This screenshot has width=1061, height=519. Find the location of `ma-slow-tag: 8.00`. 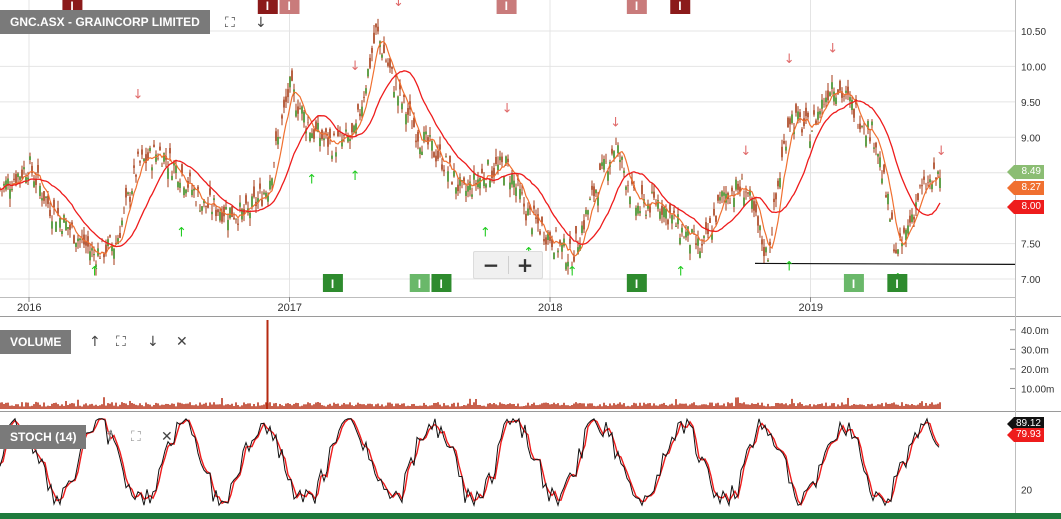

ma-slow-tag: 8.00 is located at coordinates (1025, 207).